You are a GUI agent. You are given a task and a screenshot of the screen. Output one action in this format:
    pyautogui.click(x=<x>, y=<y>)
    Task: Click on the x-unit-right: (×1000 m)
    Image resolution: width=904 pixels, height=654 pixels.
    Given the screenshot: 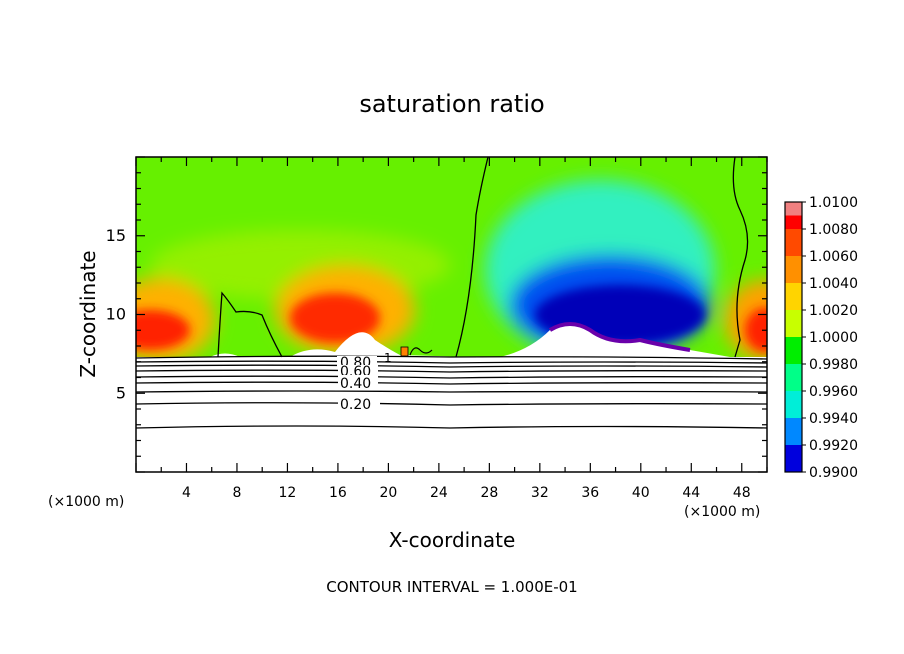 What is the action you would take?
    pyautogui.click(x=722, y=512)
    